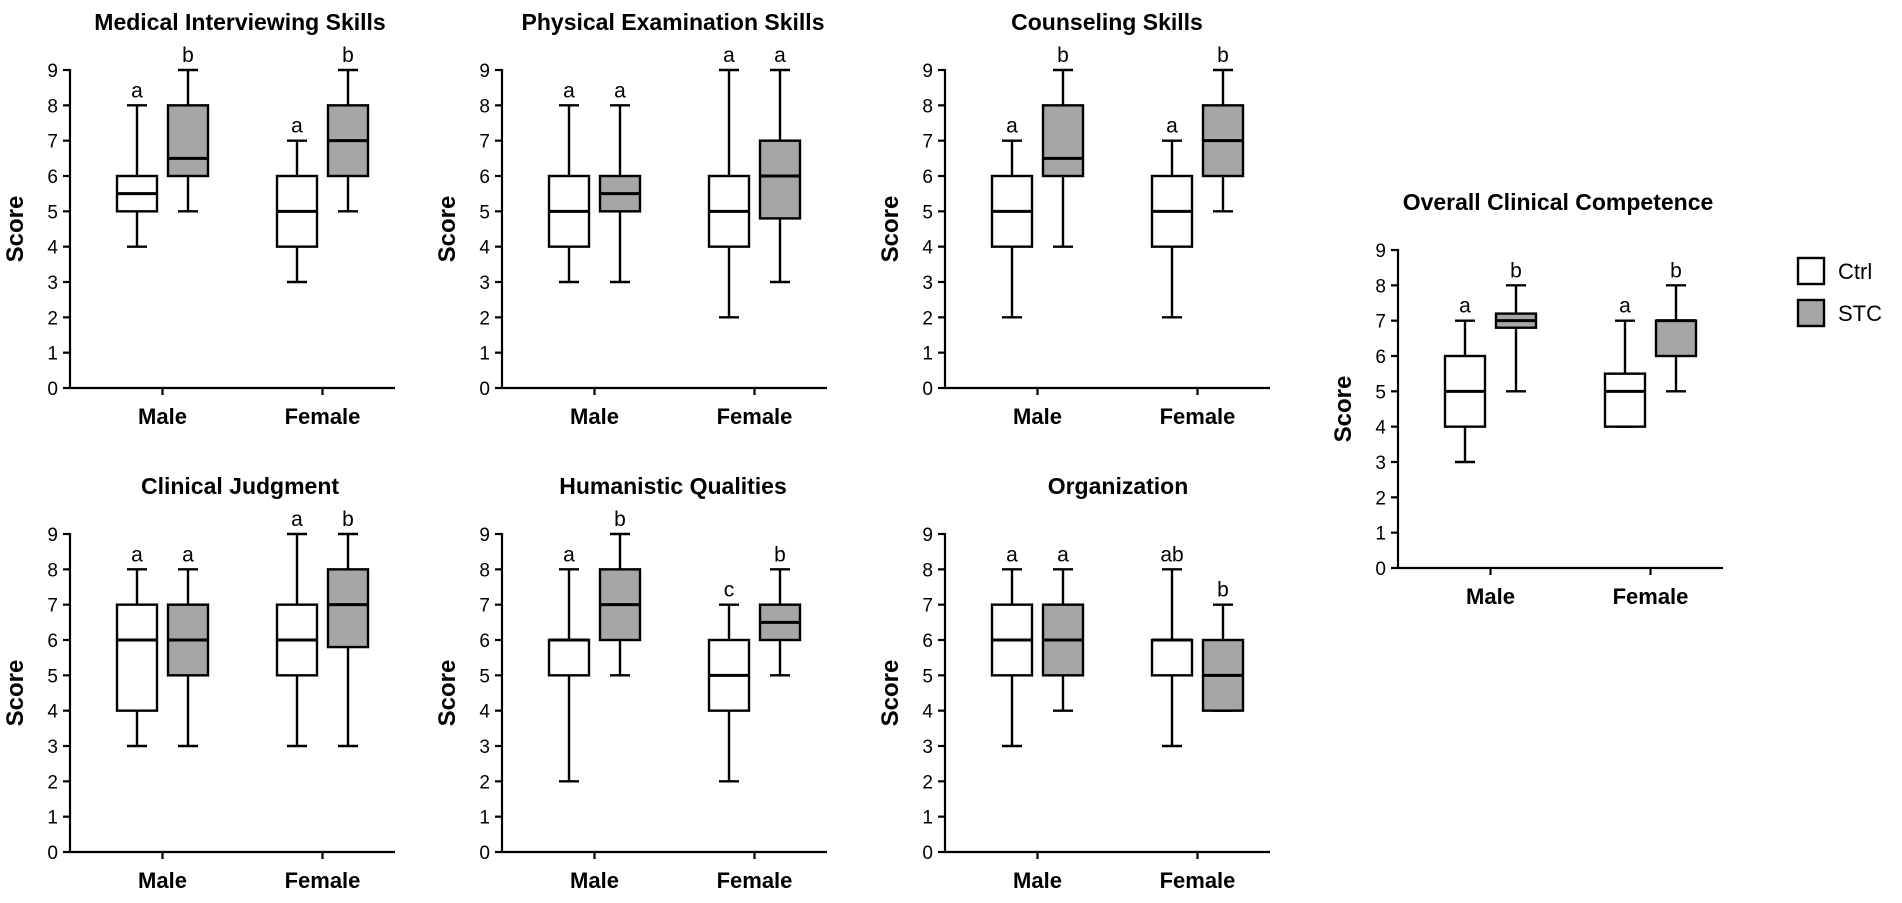  I want to click on chart-title: Organization, so click(1118, 486).